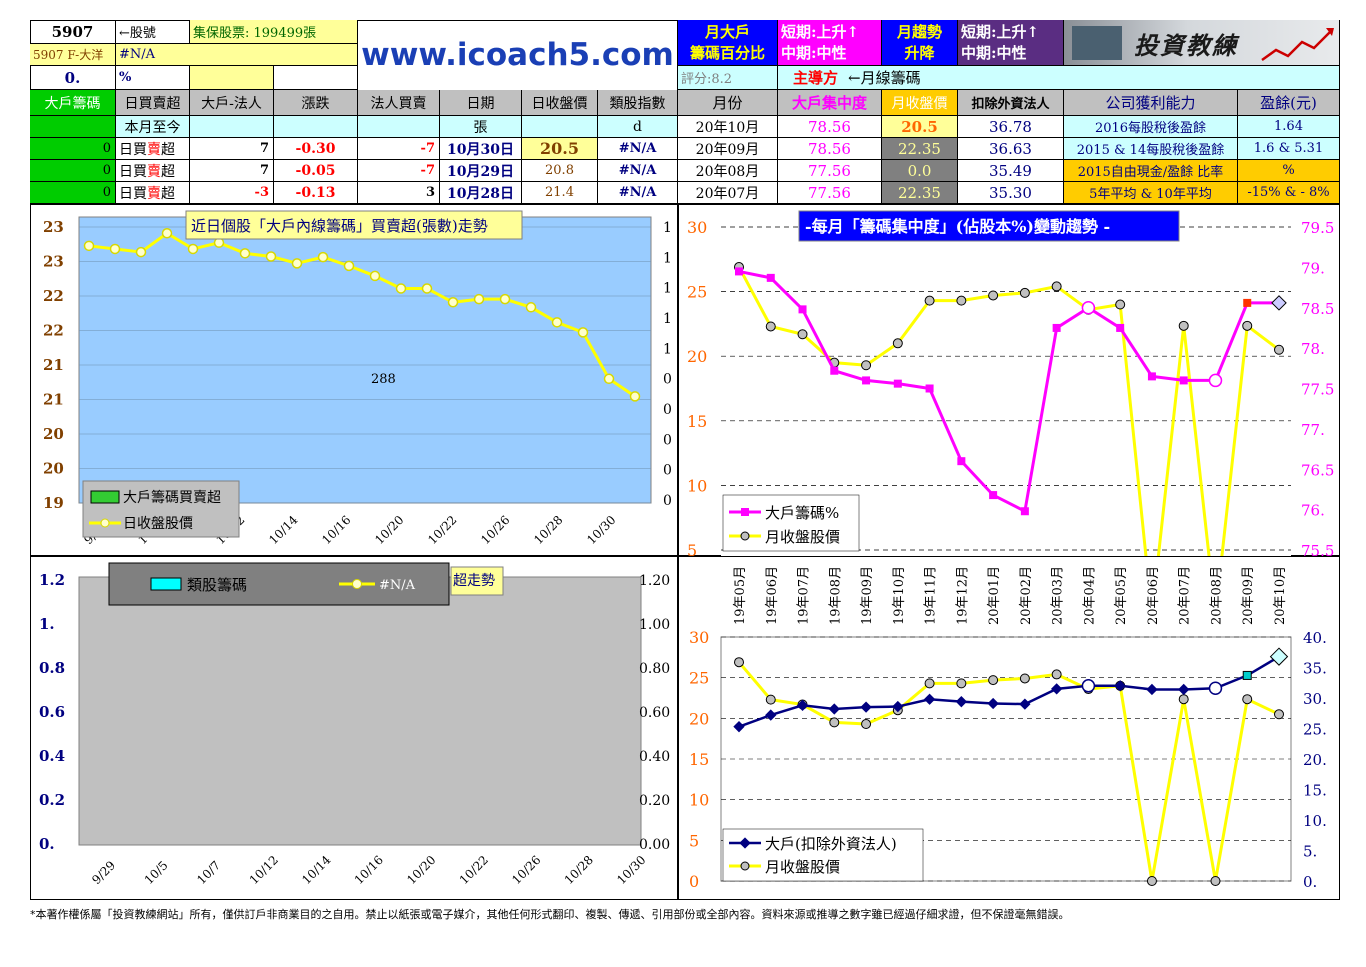  What do you see at coordinates (518, 55) in the screenshot?
I see `website-banner: www.icoach5.com` at bounding box center [518, 55].